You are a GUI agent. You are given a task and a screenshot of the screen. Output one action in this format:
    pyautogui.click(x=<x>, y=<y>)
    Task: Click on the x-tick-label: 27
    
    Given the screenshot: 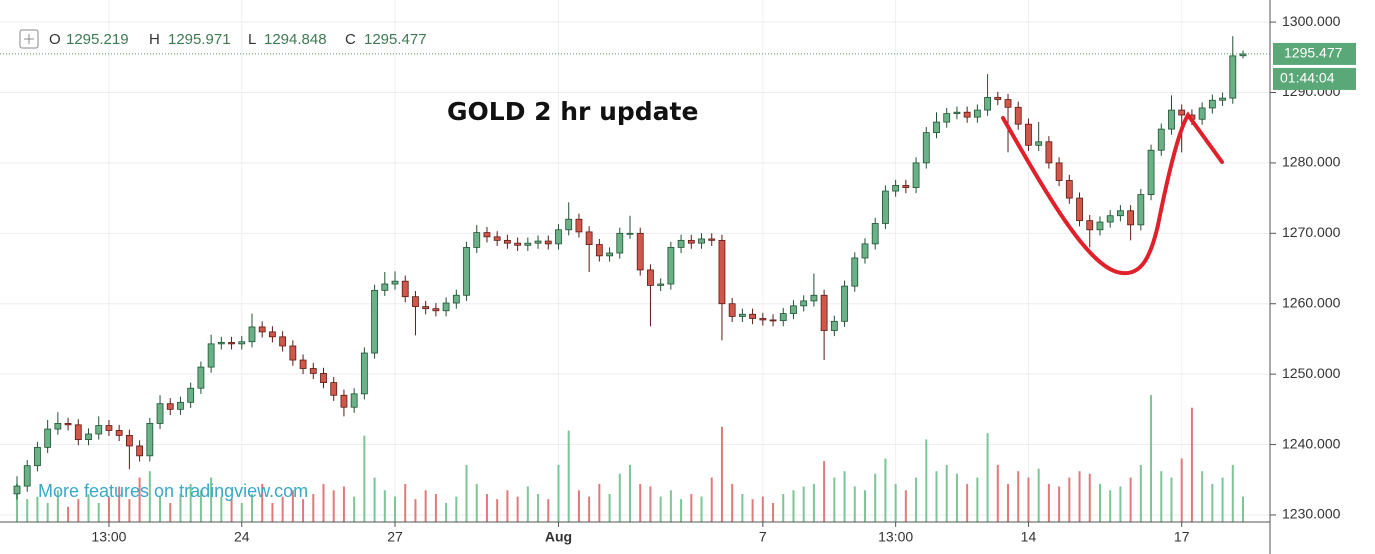 What is the action you would take?
    pyautogui.click(x=395, y=537)
    